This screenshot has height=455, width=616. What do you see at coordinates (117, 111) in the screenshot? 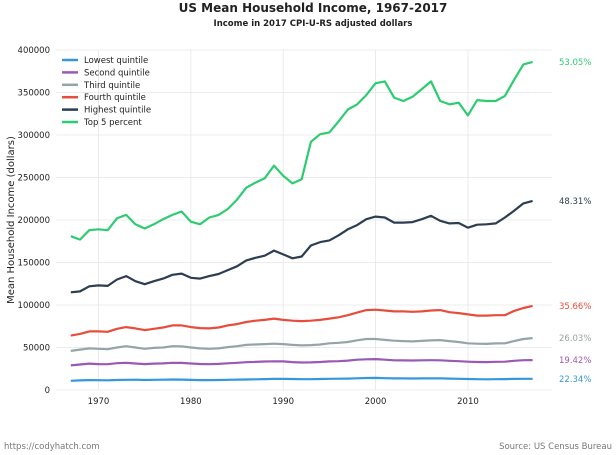
I see `legend-entry: Highest quintile` at bounding box center [117, 111].